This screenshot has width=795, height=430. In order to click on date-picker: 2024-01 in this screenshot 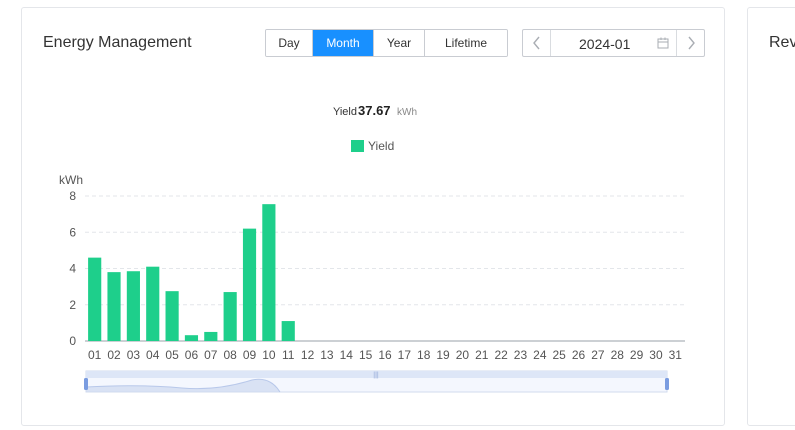, I will do `click(613, 43)`.